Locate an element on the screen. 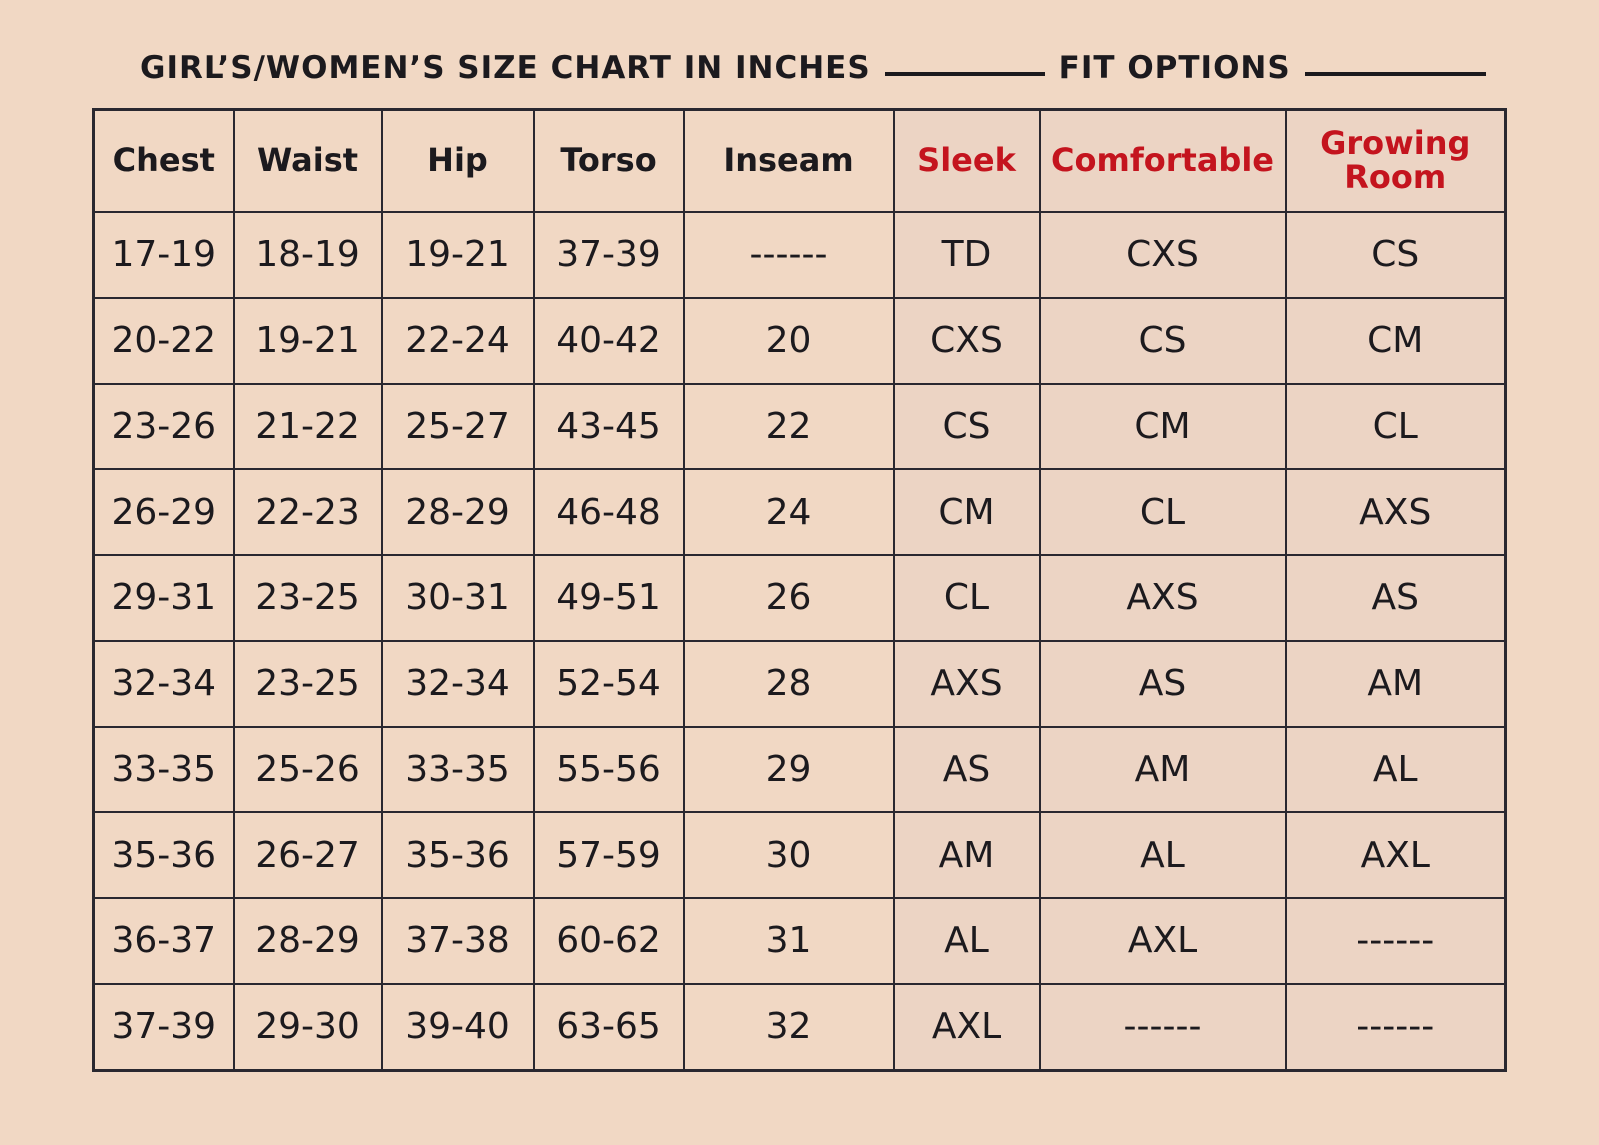  cell: 29-31 is located at coordinates (163, 598).